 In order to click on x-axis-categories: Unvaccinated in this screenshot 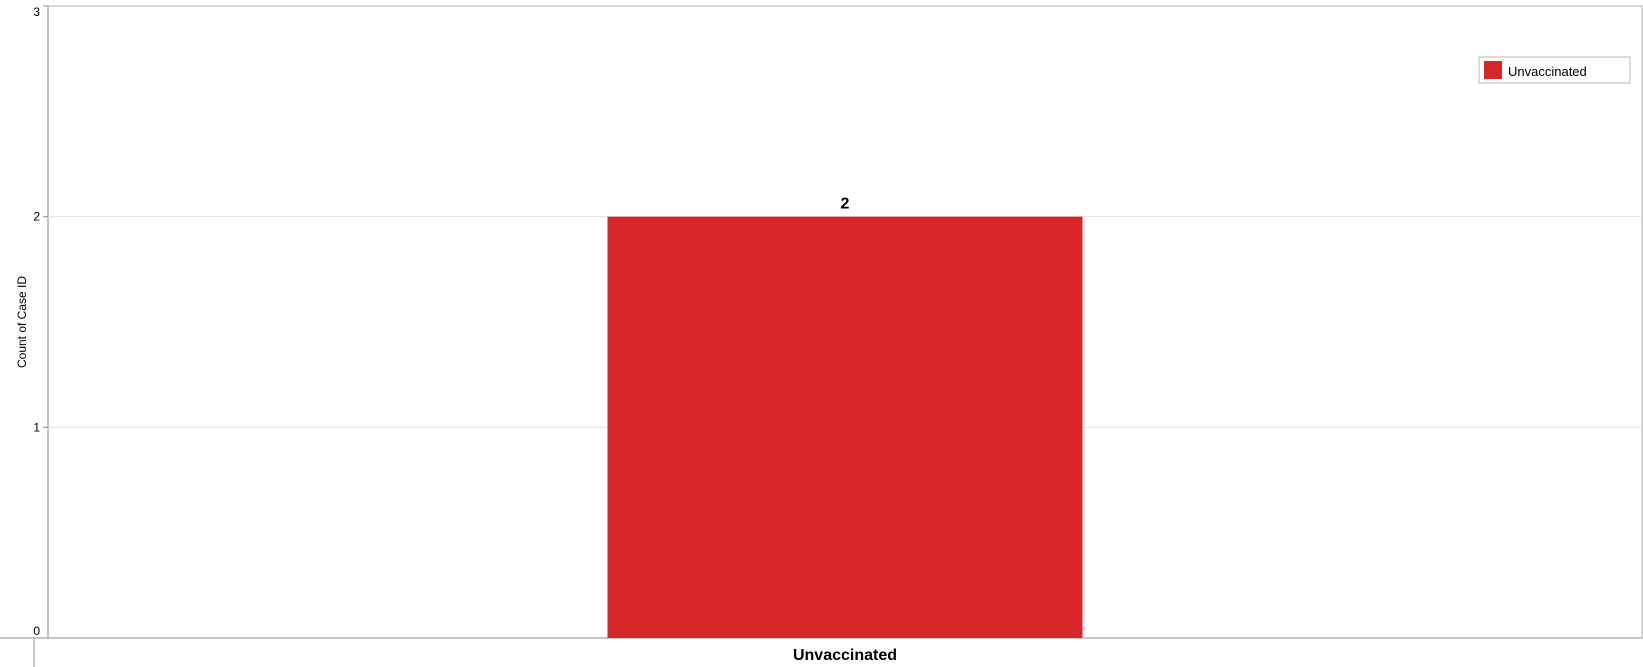, I will do `click(845, 655)`.